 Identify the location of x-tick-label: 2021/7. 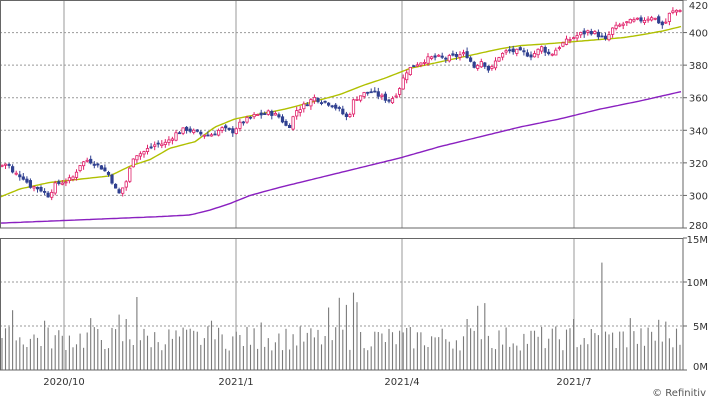
(573, 382).